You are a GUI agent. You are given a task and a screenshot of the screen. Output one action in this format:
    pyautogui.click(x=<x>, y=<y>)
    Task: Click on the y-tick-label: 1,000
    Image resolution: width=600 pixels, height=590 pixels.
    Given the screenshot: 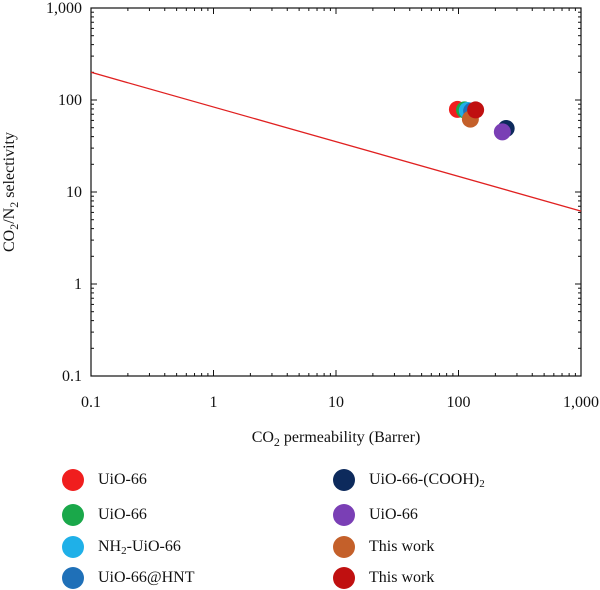 What is the action you would take?
    pyautogui.click(x=64, y=8)
    